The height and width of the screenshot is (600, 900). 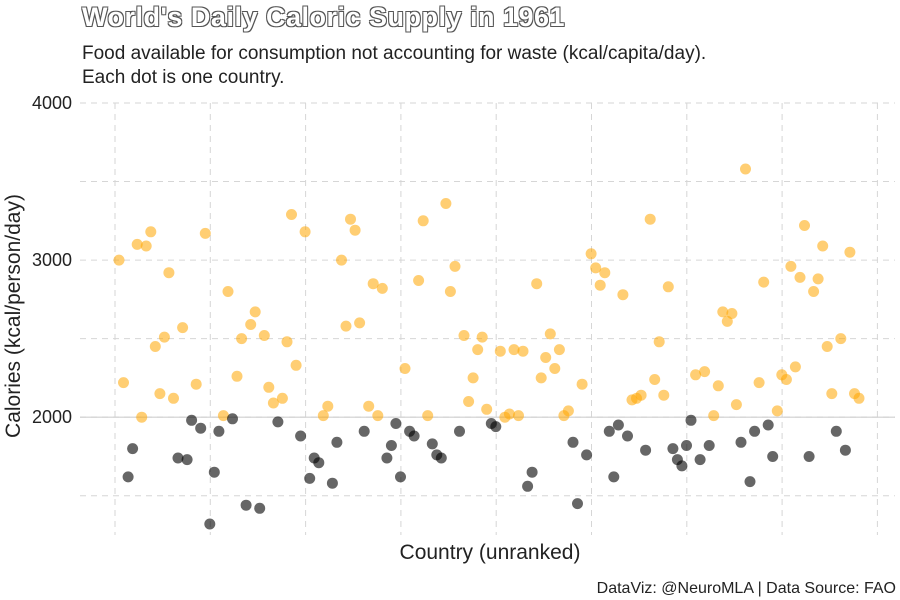 I want to click on y-axis: 2000 3000 4000, so click(x=52, y=260).